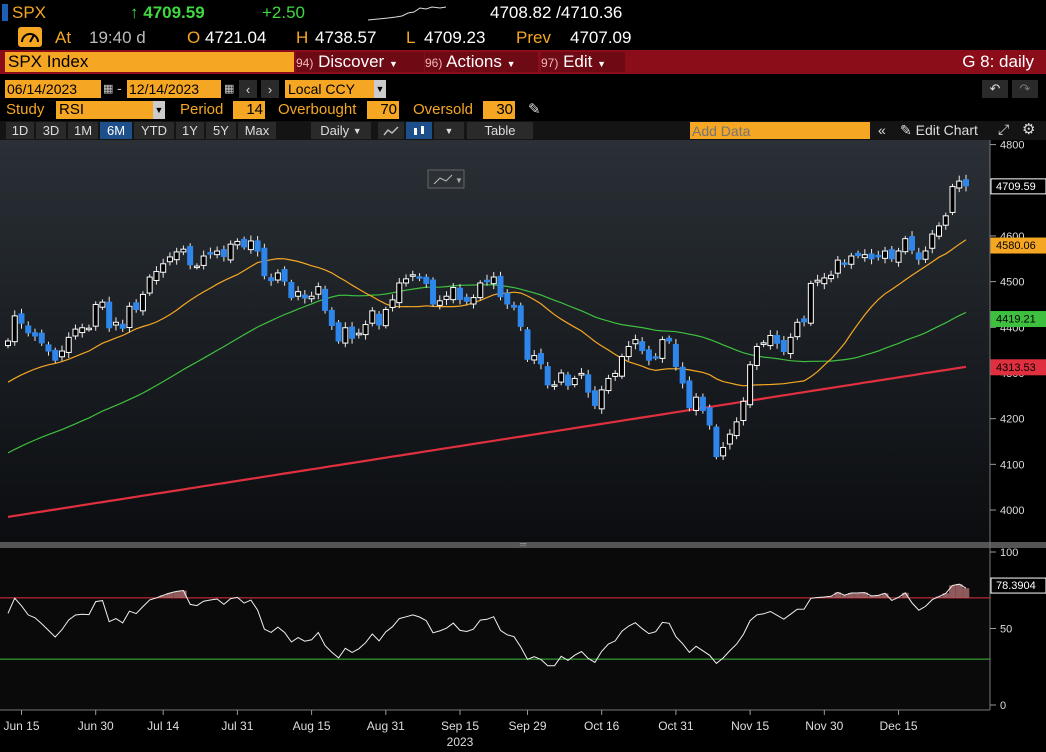 The height and width of the screenshot is (752, 1046). I want to click on start-calendar-icon: ▦, so click(108, 89).